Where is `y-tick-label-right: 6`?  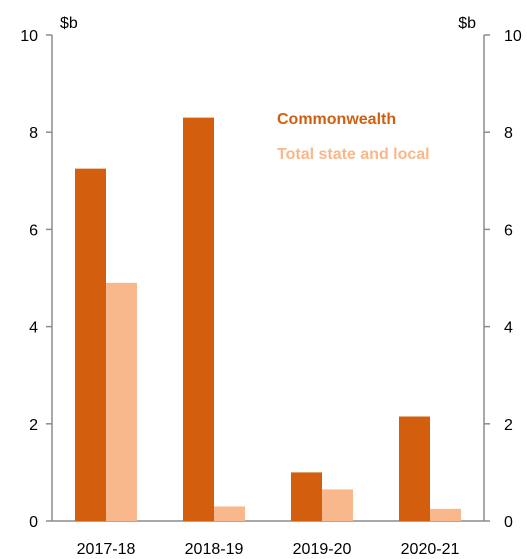
y-tick-label-right: 6 is located at coordinates (508, 230).